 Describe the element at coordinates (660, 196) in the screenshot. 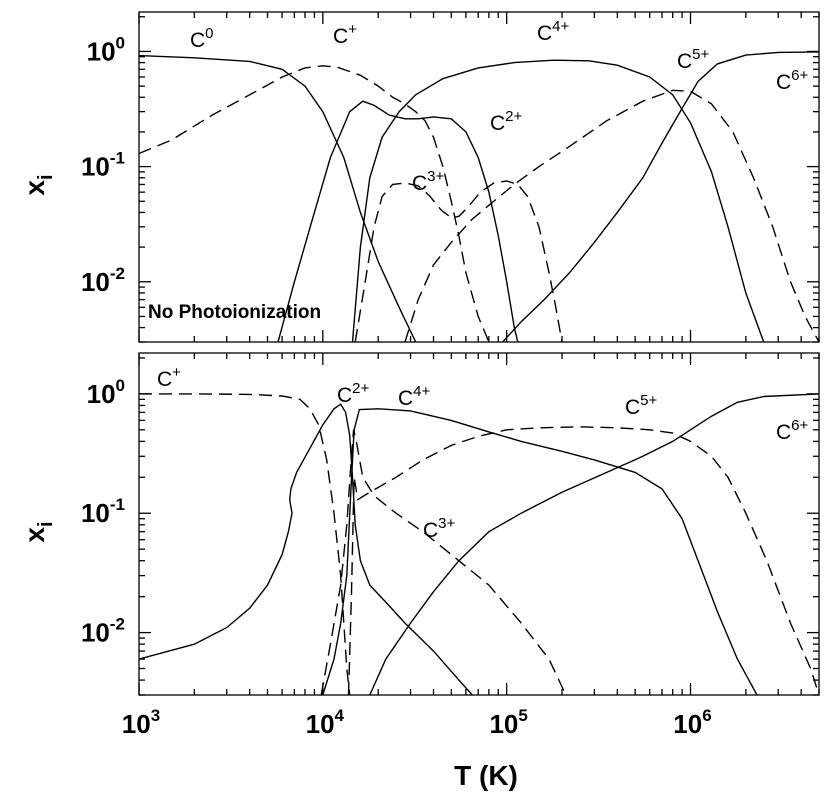

I see `series-line-C6plus` at that location.